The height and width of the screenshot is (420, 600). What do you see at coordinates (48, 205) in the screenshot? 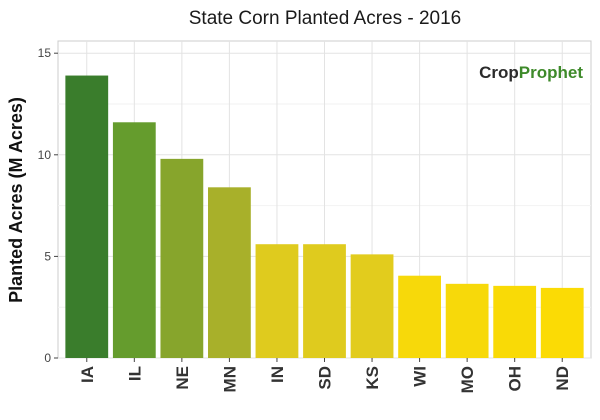
I see `y-axis-ticks: 0 5 10 15` at bounding box center [48, 205].